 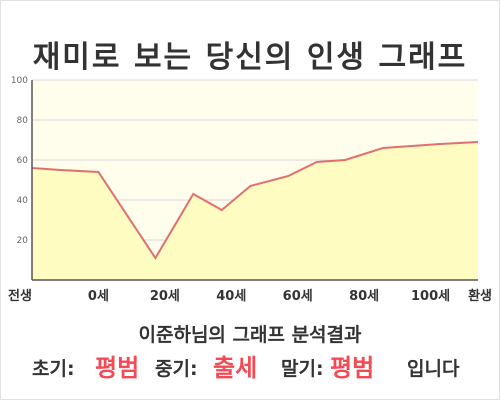 I want to click on late-label: 말기:, so click(x=302, y=369).